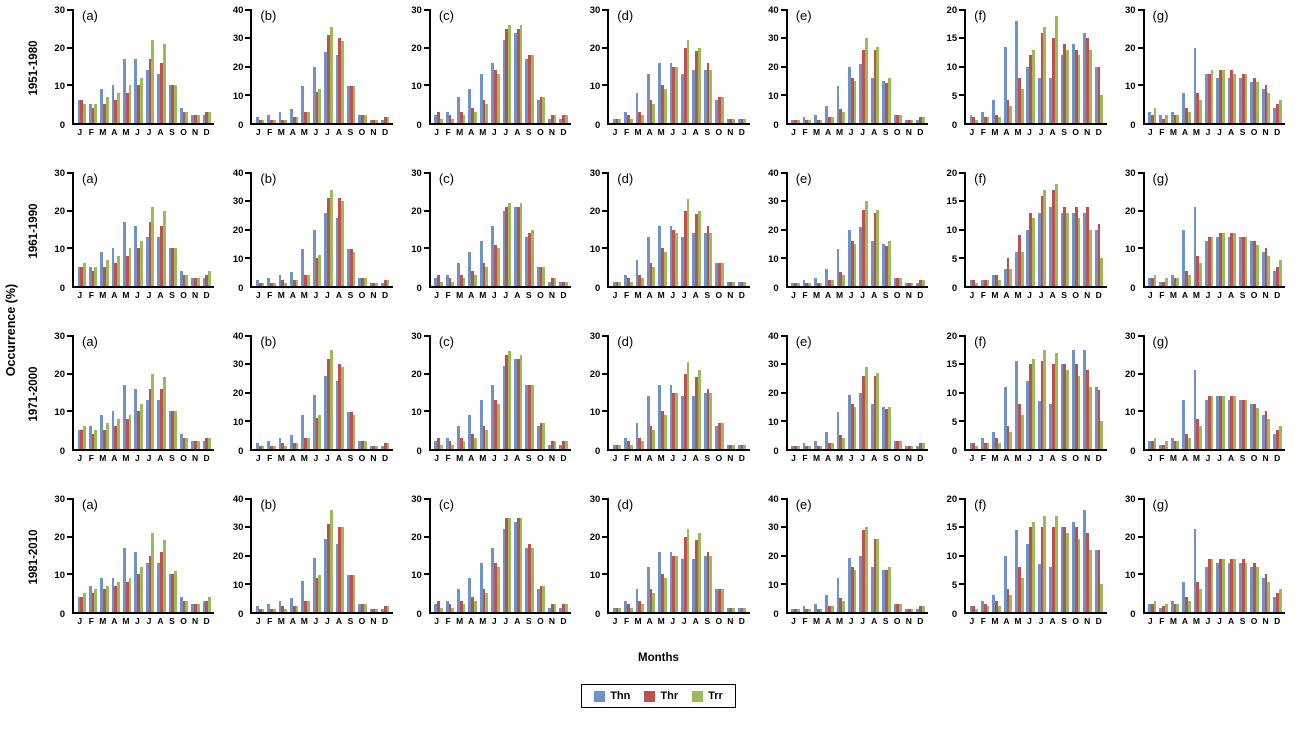 This screenshot has height=740, width=1295. Describe the element at coordinates (11, 330) in the screenshot. I see `y-axis-title: Occurrence (%)` at that location.